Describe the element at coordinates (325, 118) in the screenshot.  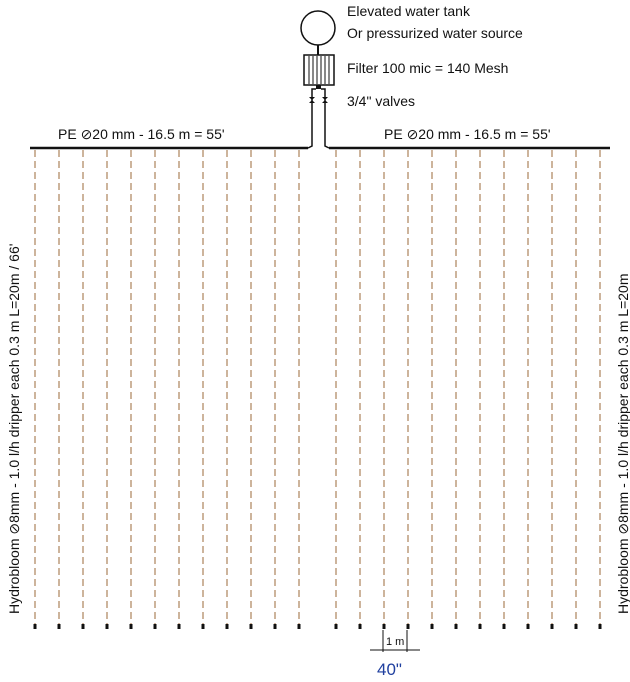
I see `riser-pipe-right` at that location.